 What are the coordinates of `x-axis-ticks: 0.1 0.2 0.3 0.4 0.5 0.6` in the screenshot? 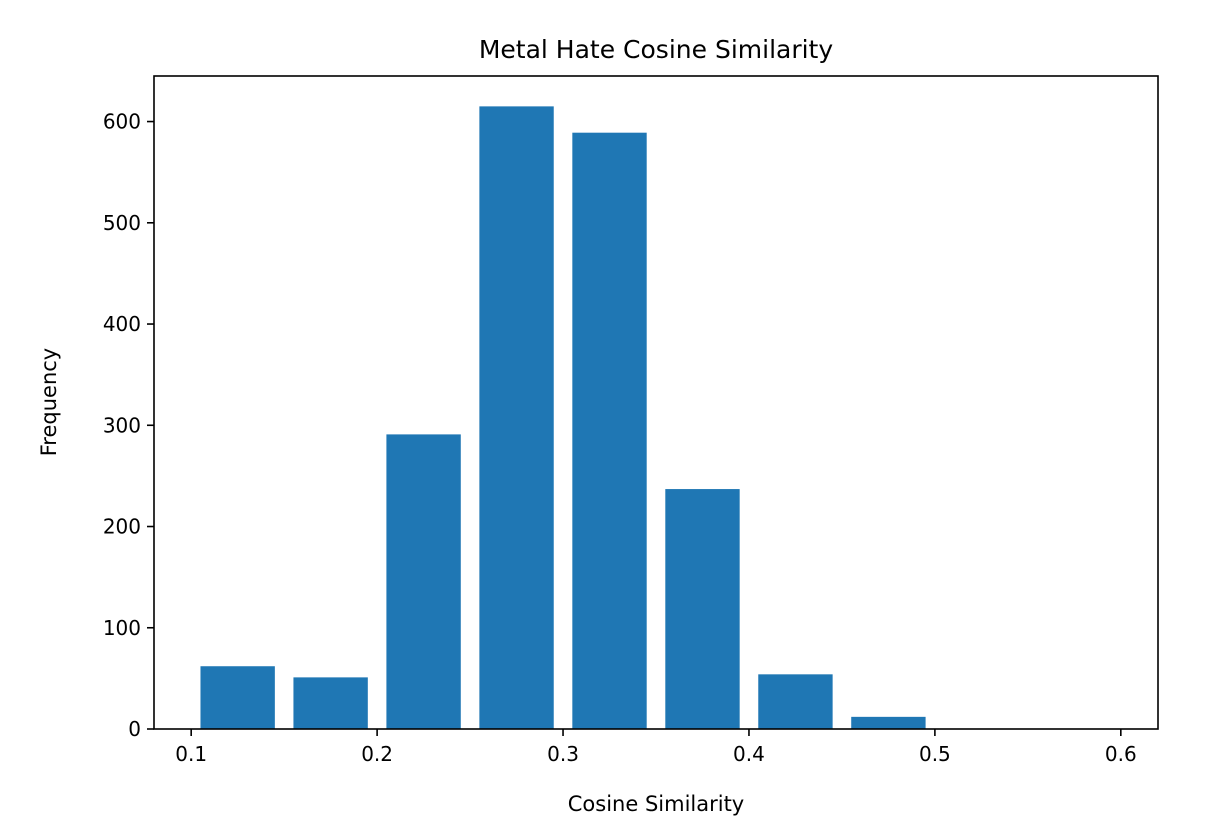 It's located at (656, 747).